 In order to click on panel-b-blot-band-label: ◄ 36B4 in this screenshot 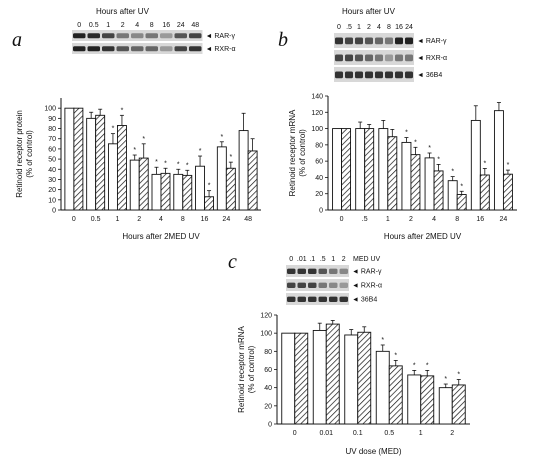, I will do `click(429, 75)`.